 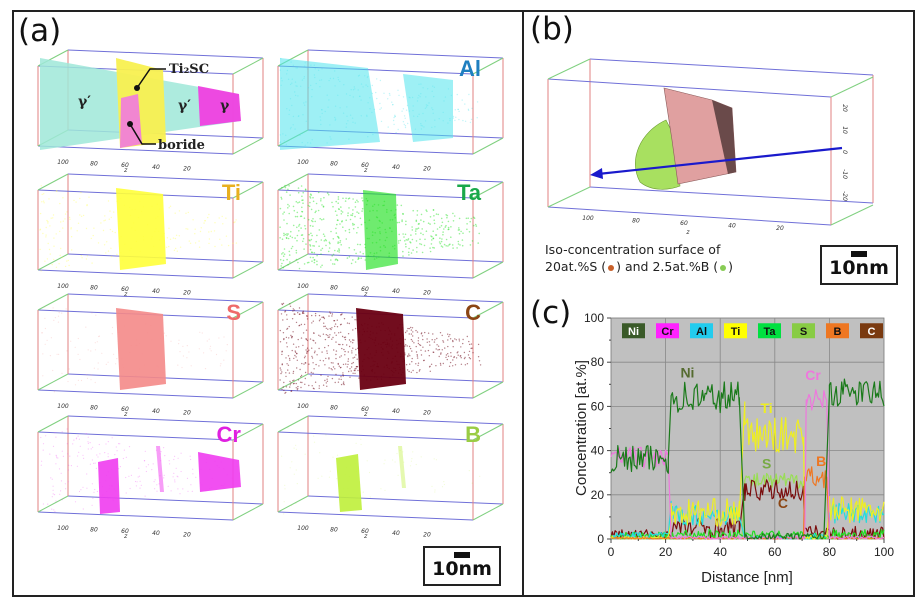 I want to click on z-tick-label: 100, so click(x=303, y=162).